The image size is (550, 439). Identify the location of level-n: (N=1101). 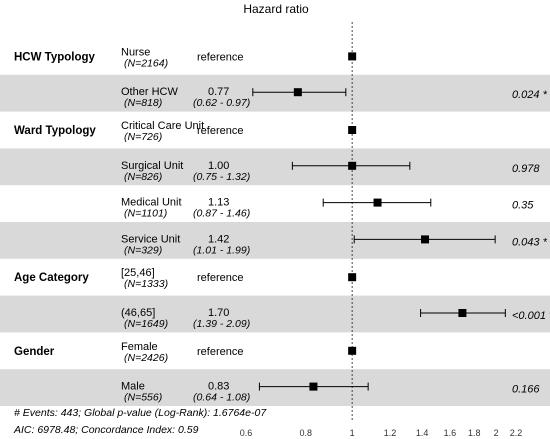
(145, 214).